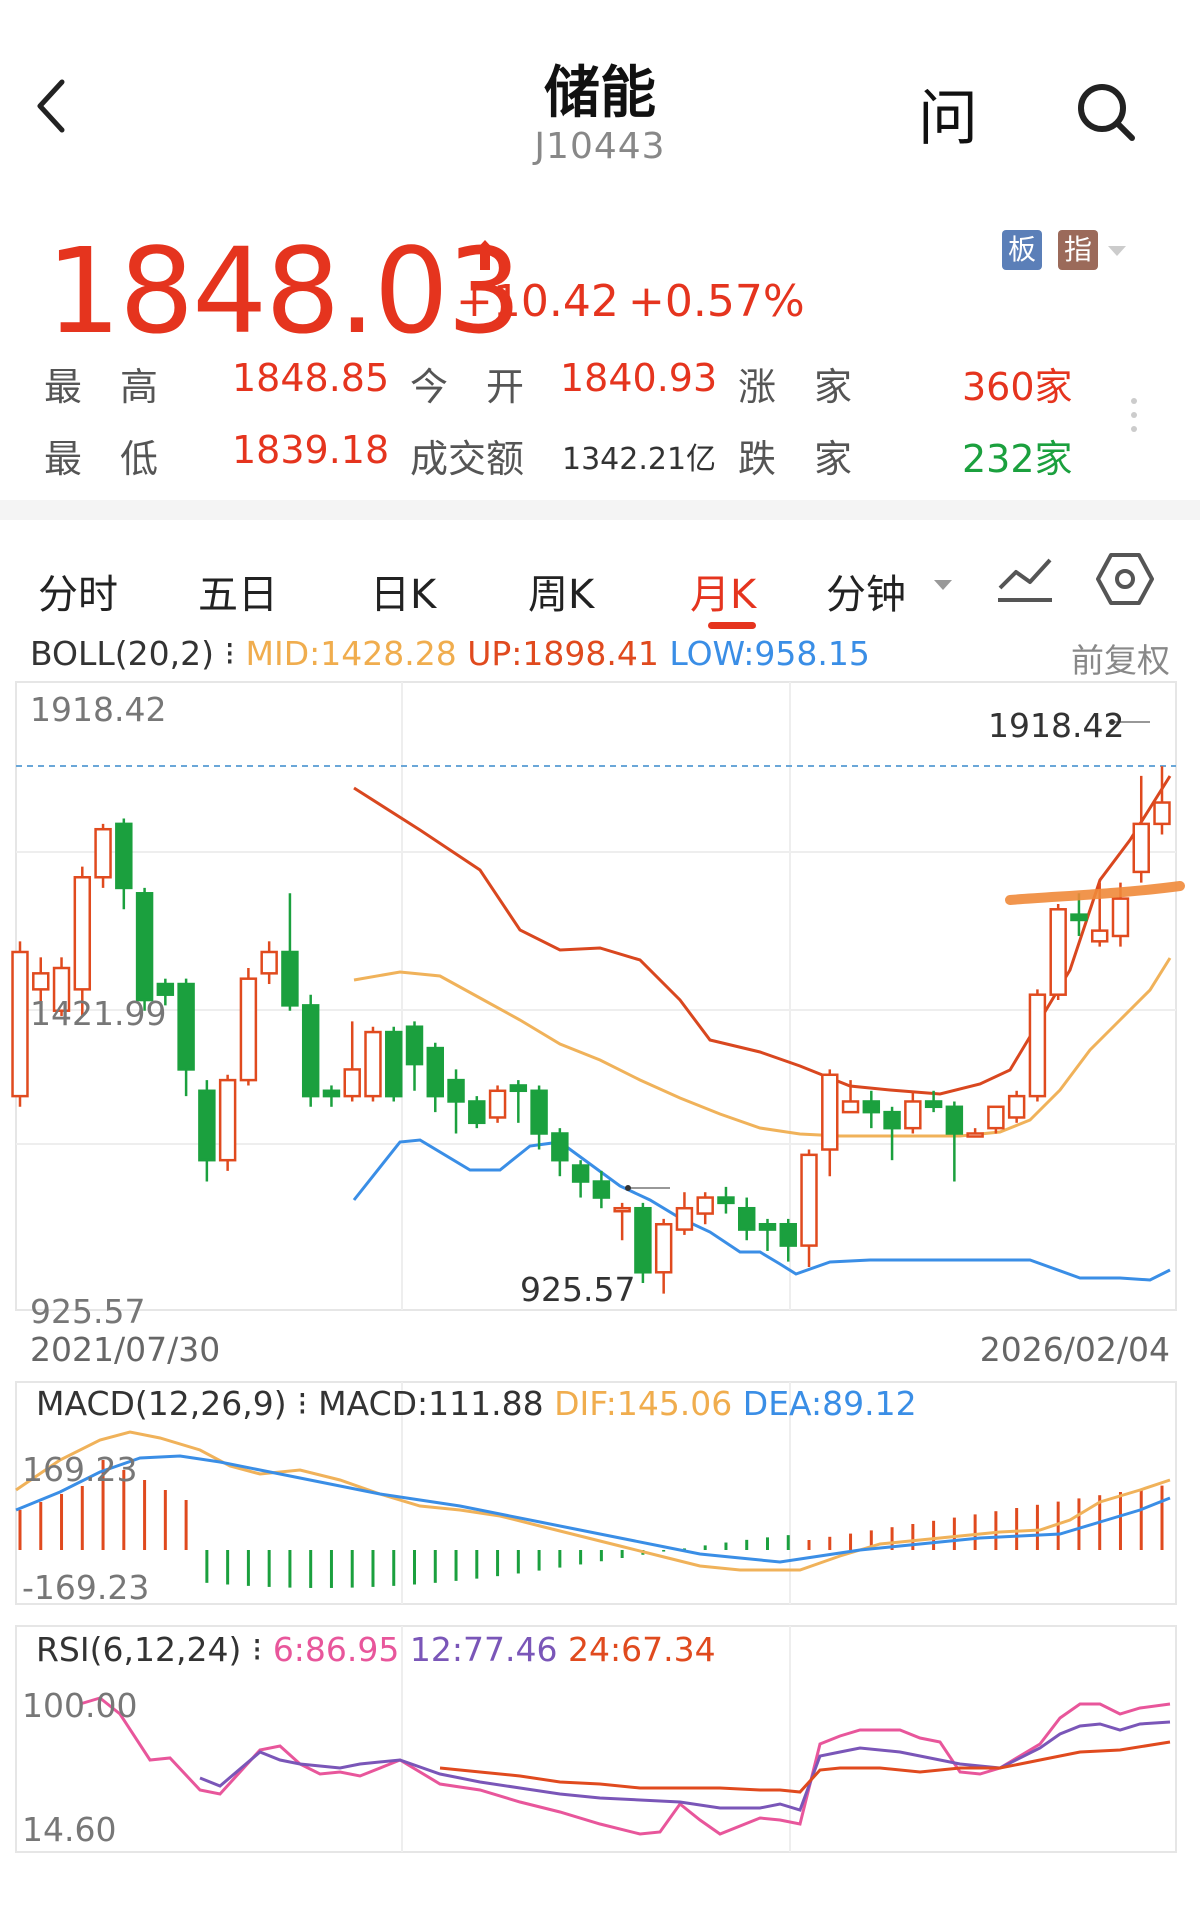  What do you see at coordinates (1120, 660) in the screenshot?
I see `adjust-mode: 前复权` at bounding box center [1120, 660].